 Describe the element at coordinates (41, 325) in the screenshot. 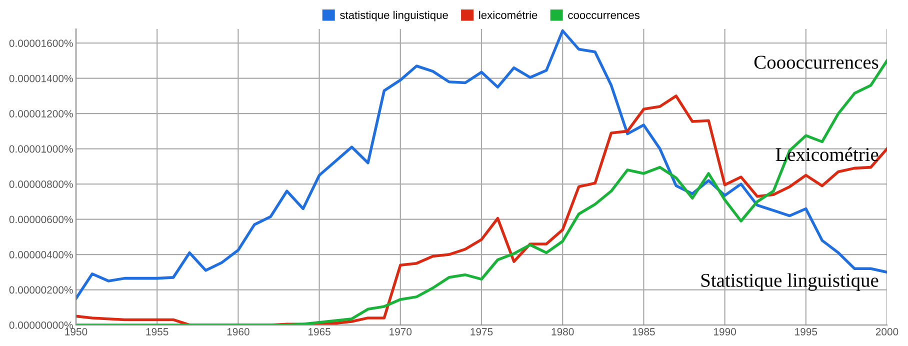

I see `y-tick-label: 0.00000000%` at that location.